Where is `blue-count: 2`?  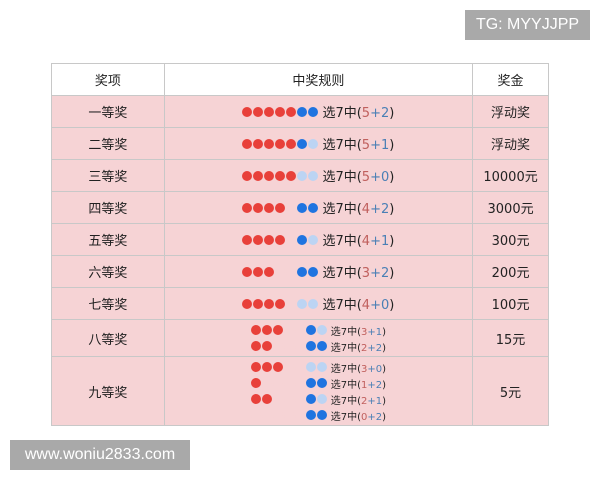 blue-count: 2 is located at coordinates (385, 273).